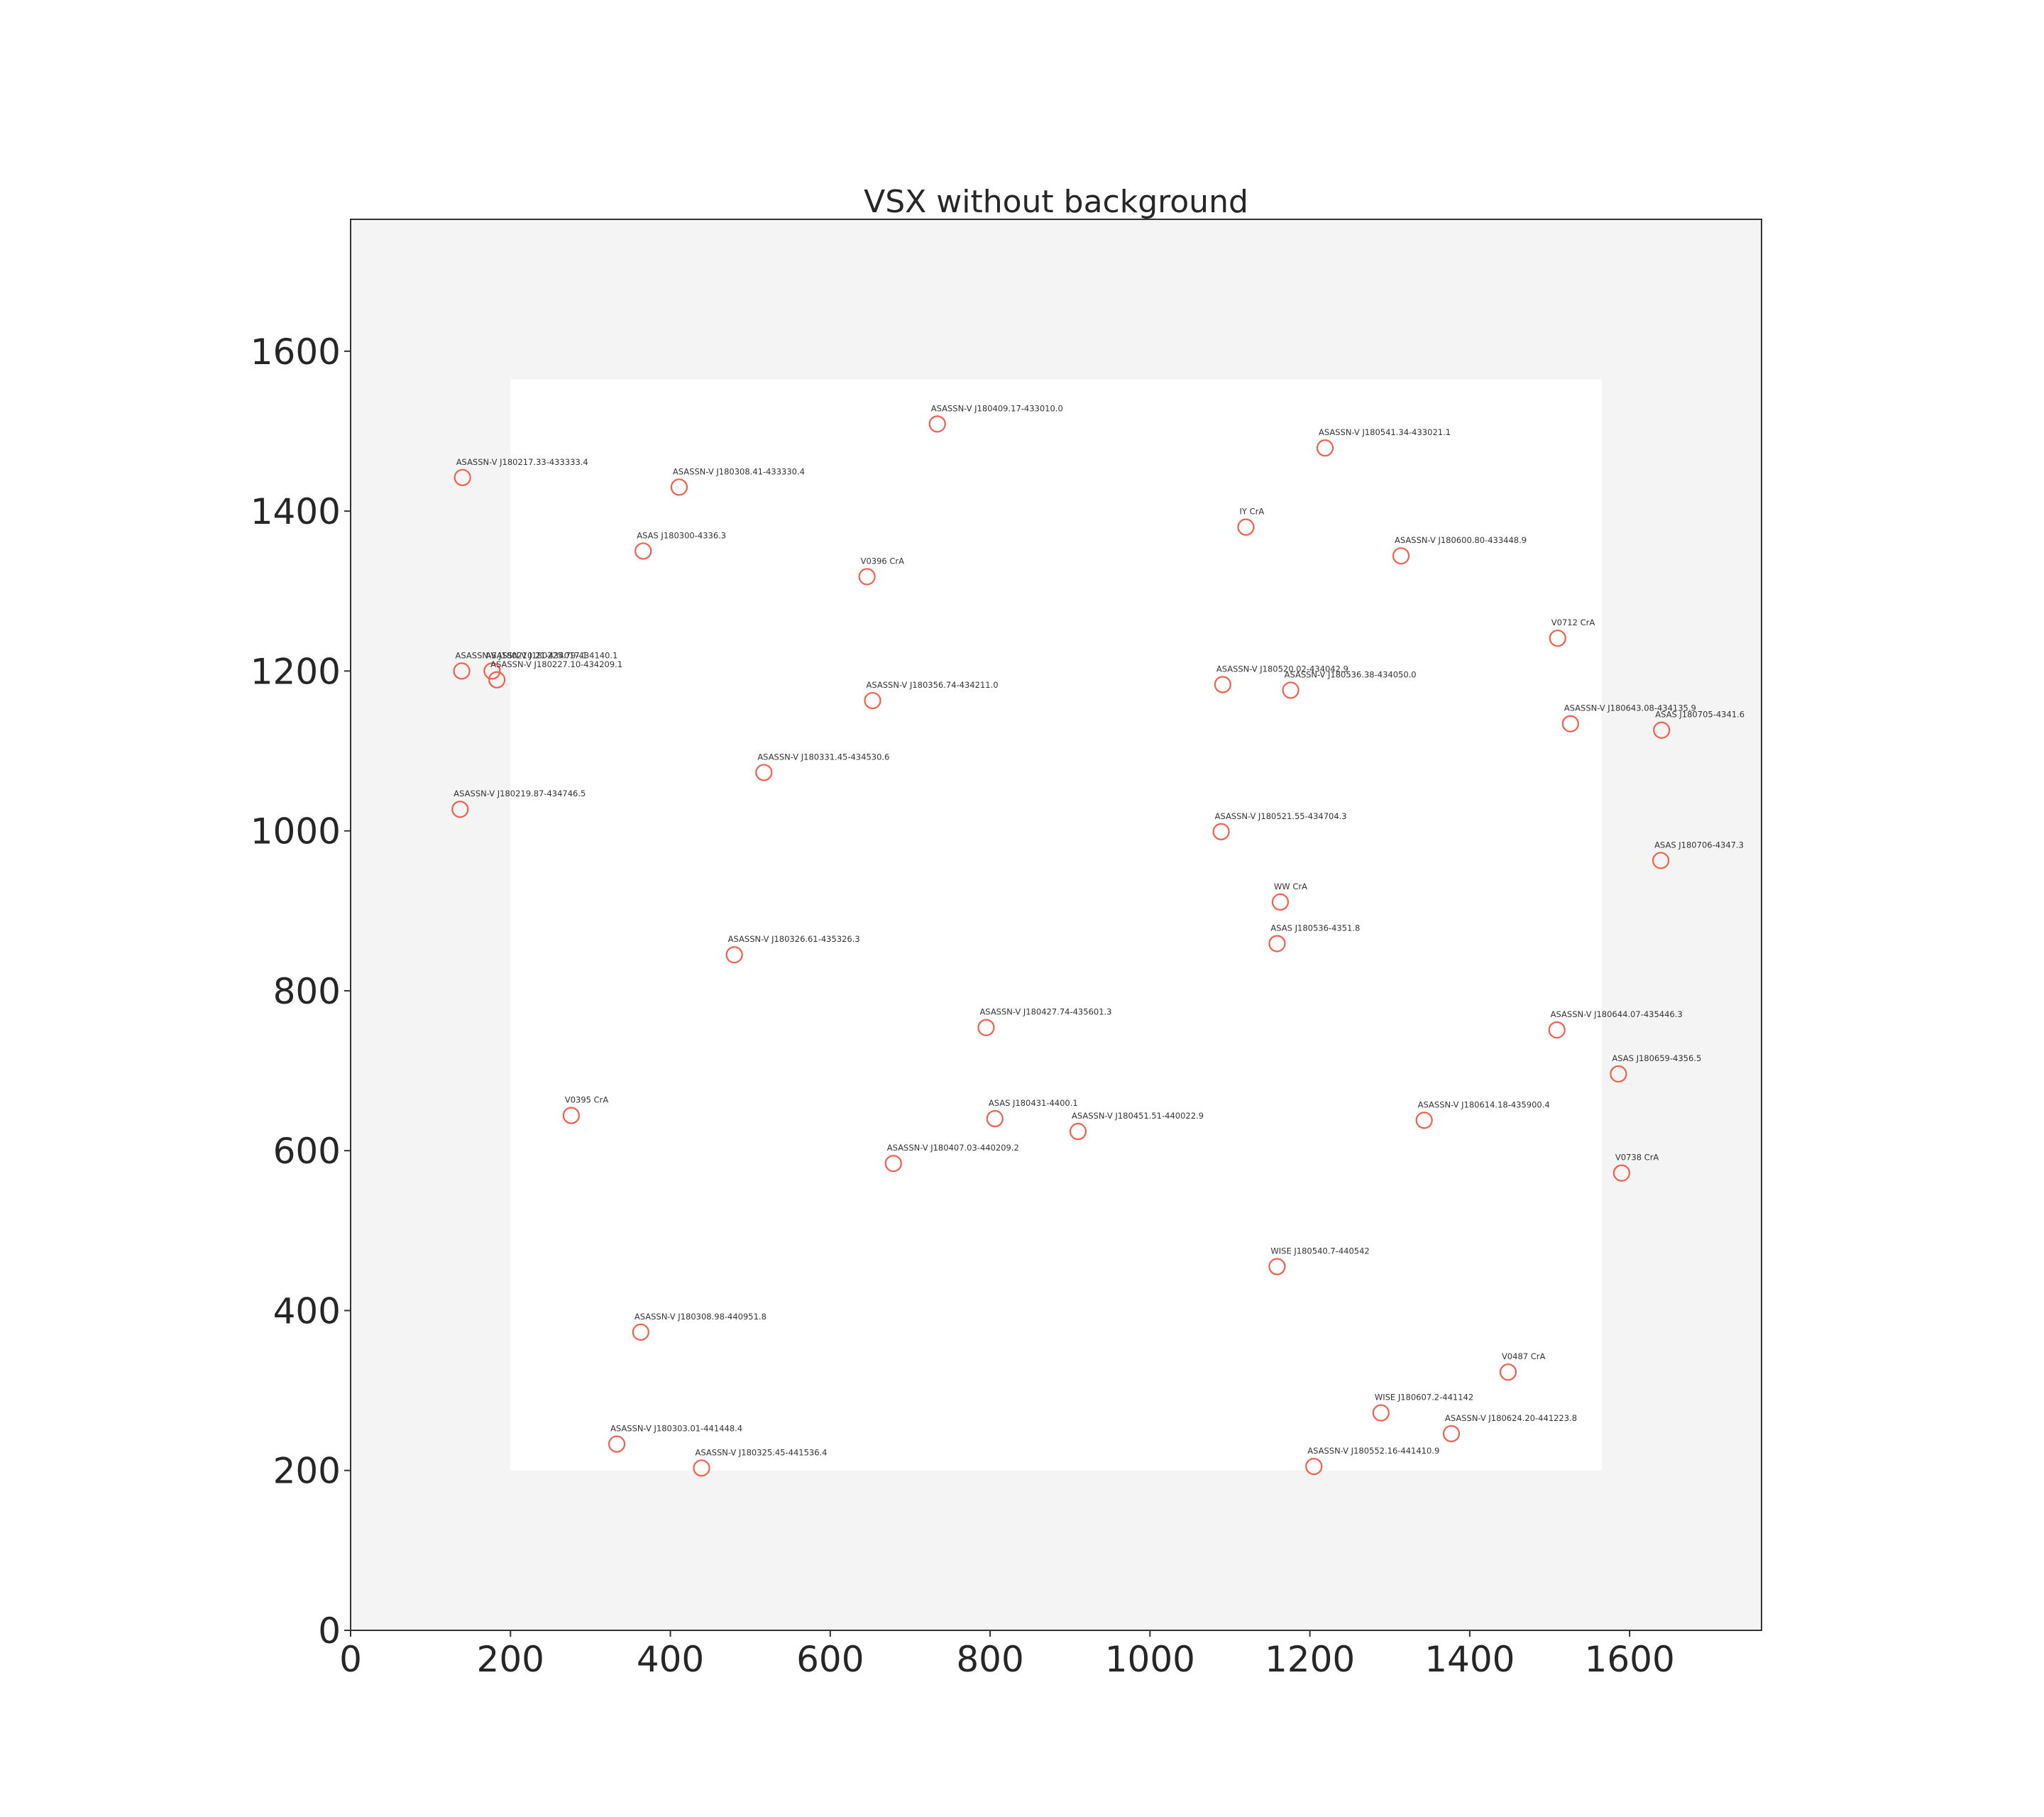 This screenshot has width=2044, height=1817. Describe the element at coordinates (1699, 715) in the screenshot. I see `point-label: ASAS J180705-4341.6` at that location.